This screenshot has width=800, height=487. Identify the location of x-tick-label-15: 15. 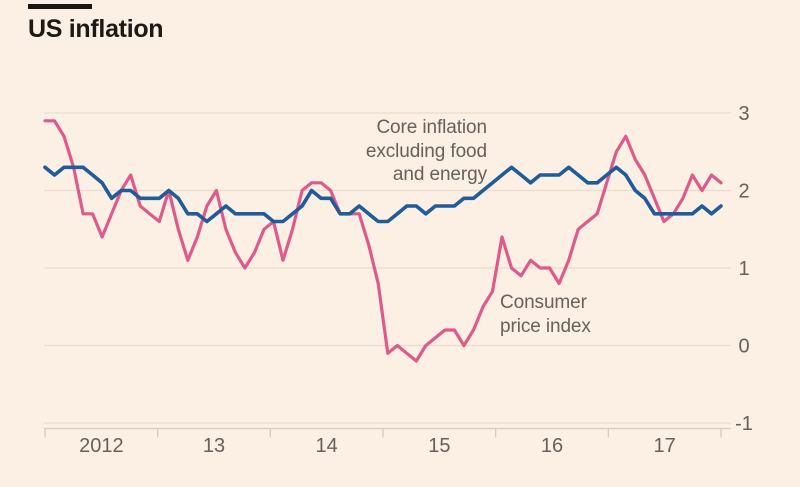
(439, 446).